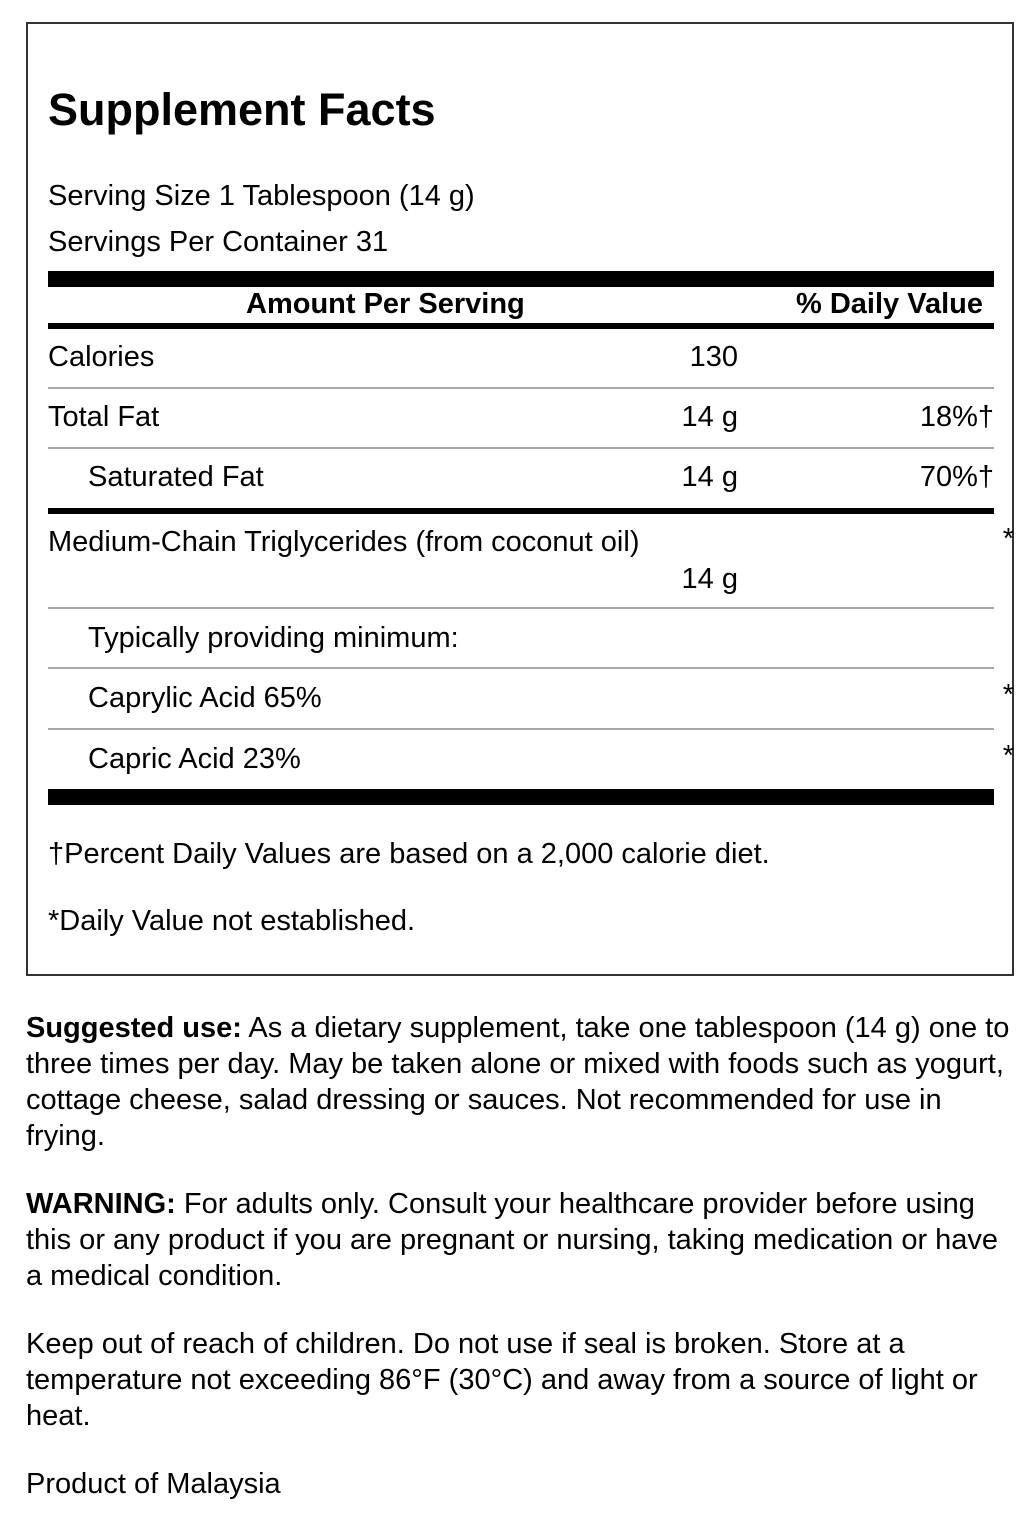  What do you see at coordinates (232, 921) in the screenshot?
I see `footnote-star: *Daily Value not established.` at bounding box center [232, 921].